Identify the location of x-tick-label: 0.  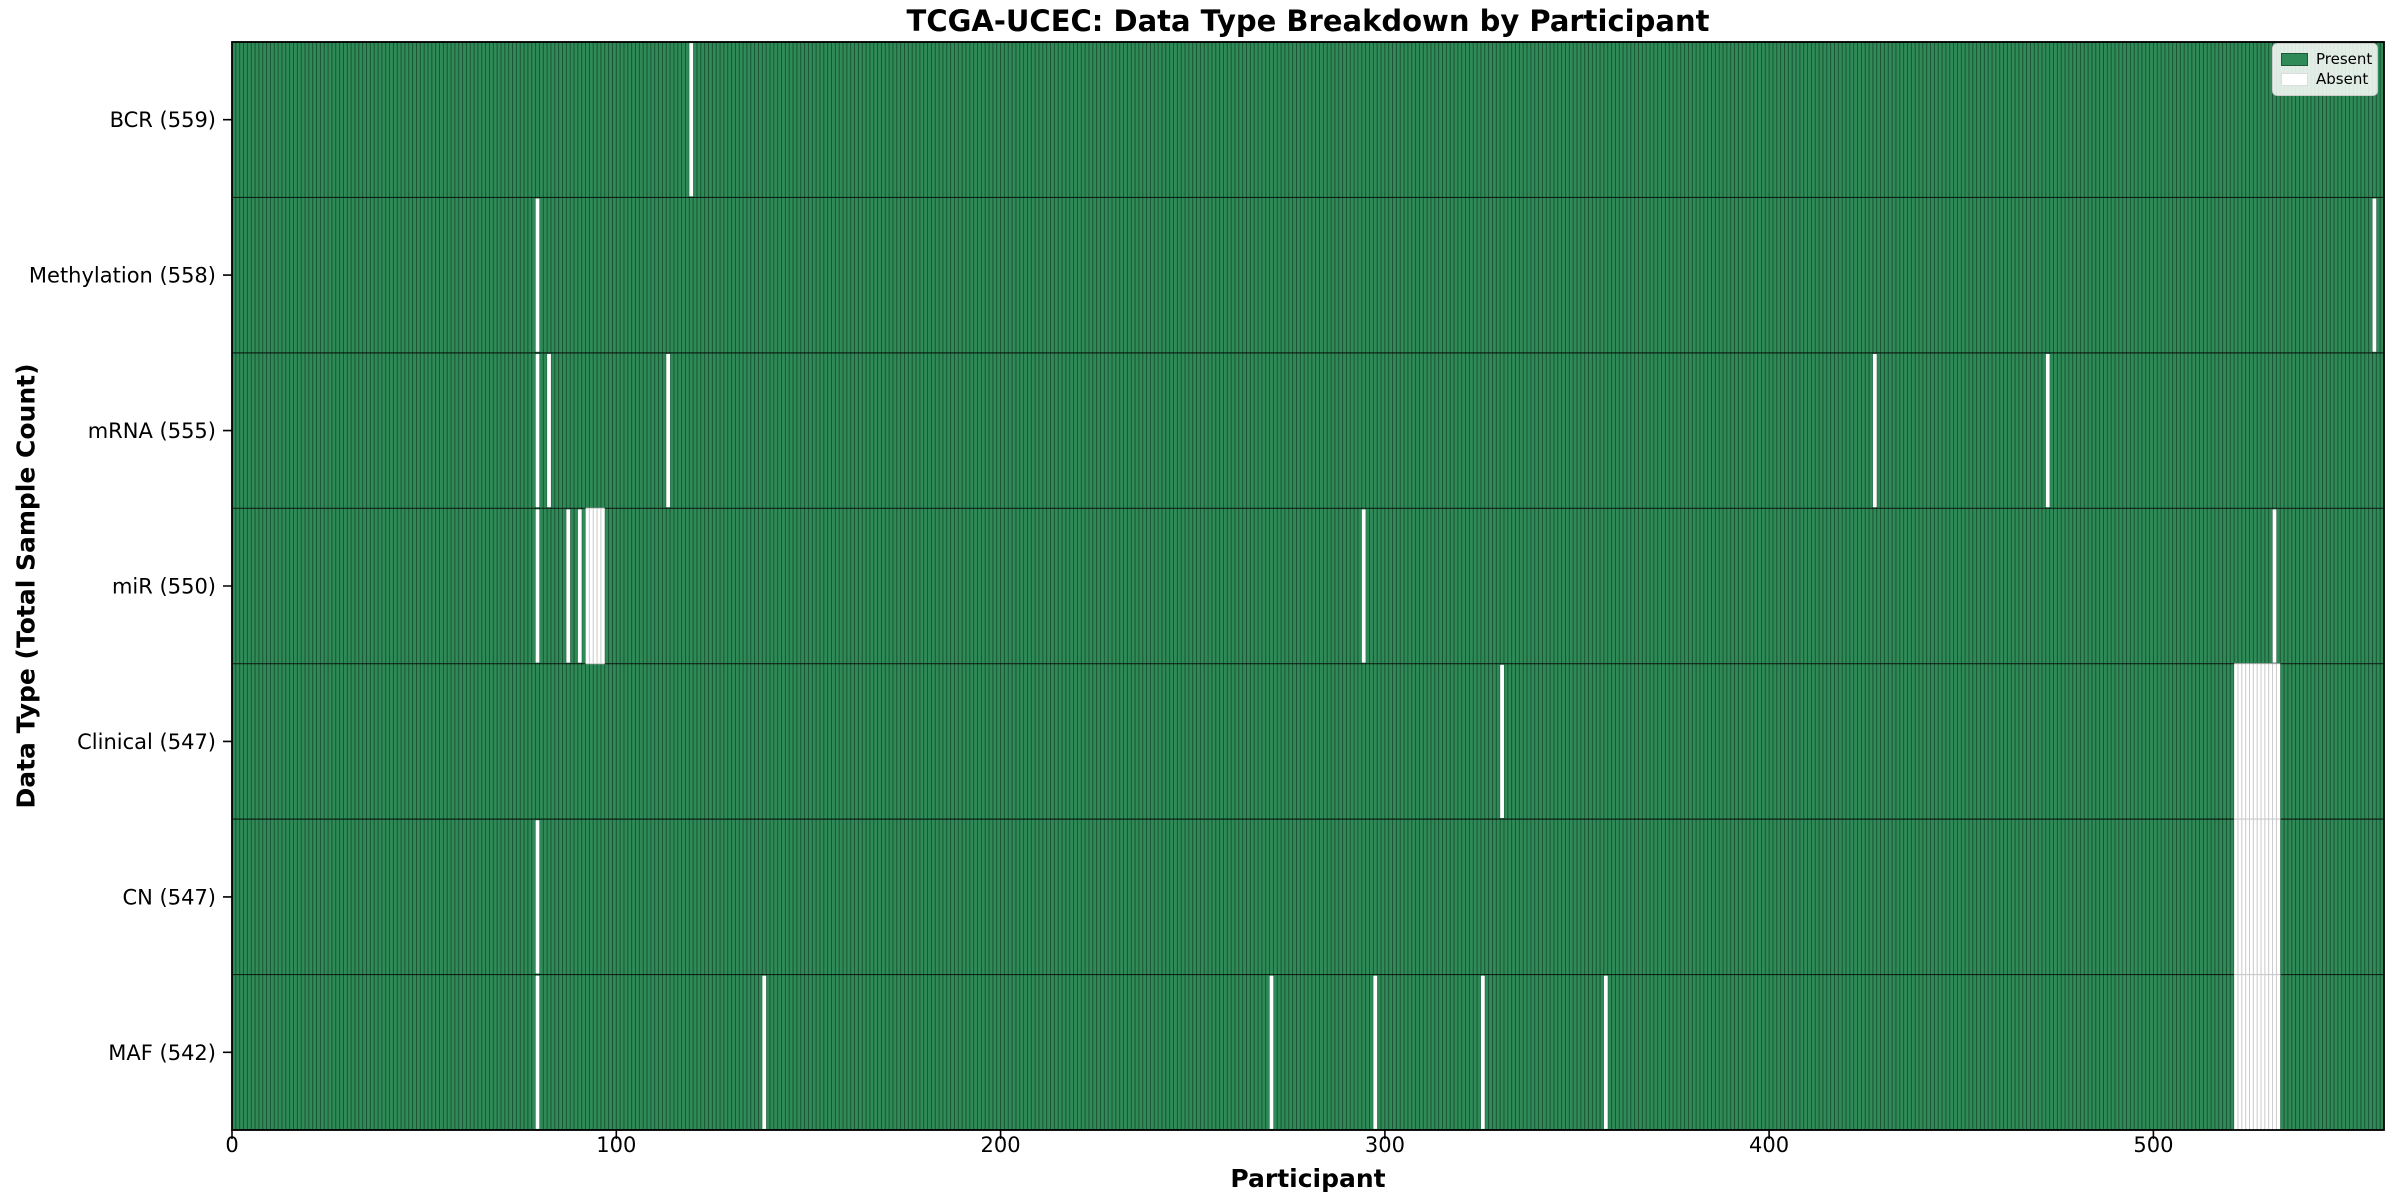
(231, 1145).